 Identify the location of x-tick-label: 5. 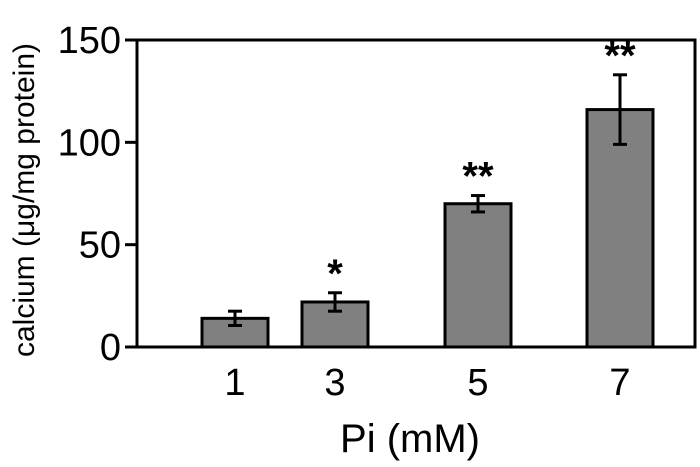
(477, 383).